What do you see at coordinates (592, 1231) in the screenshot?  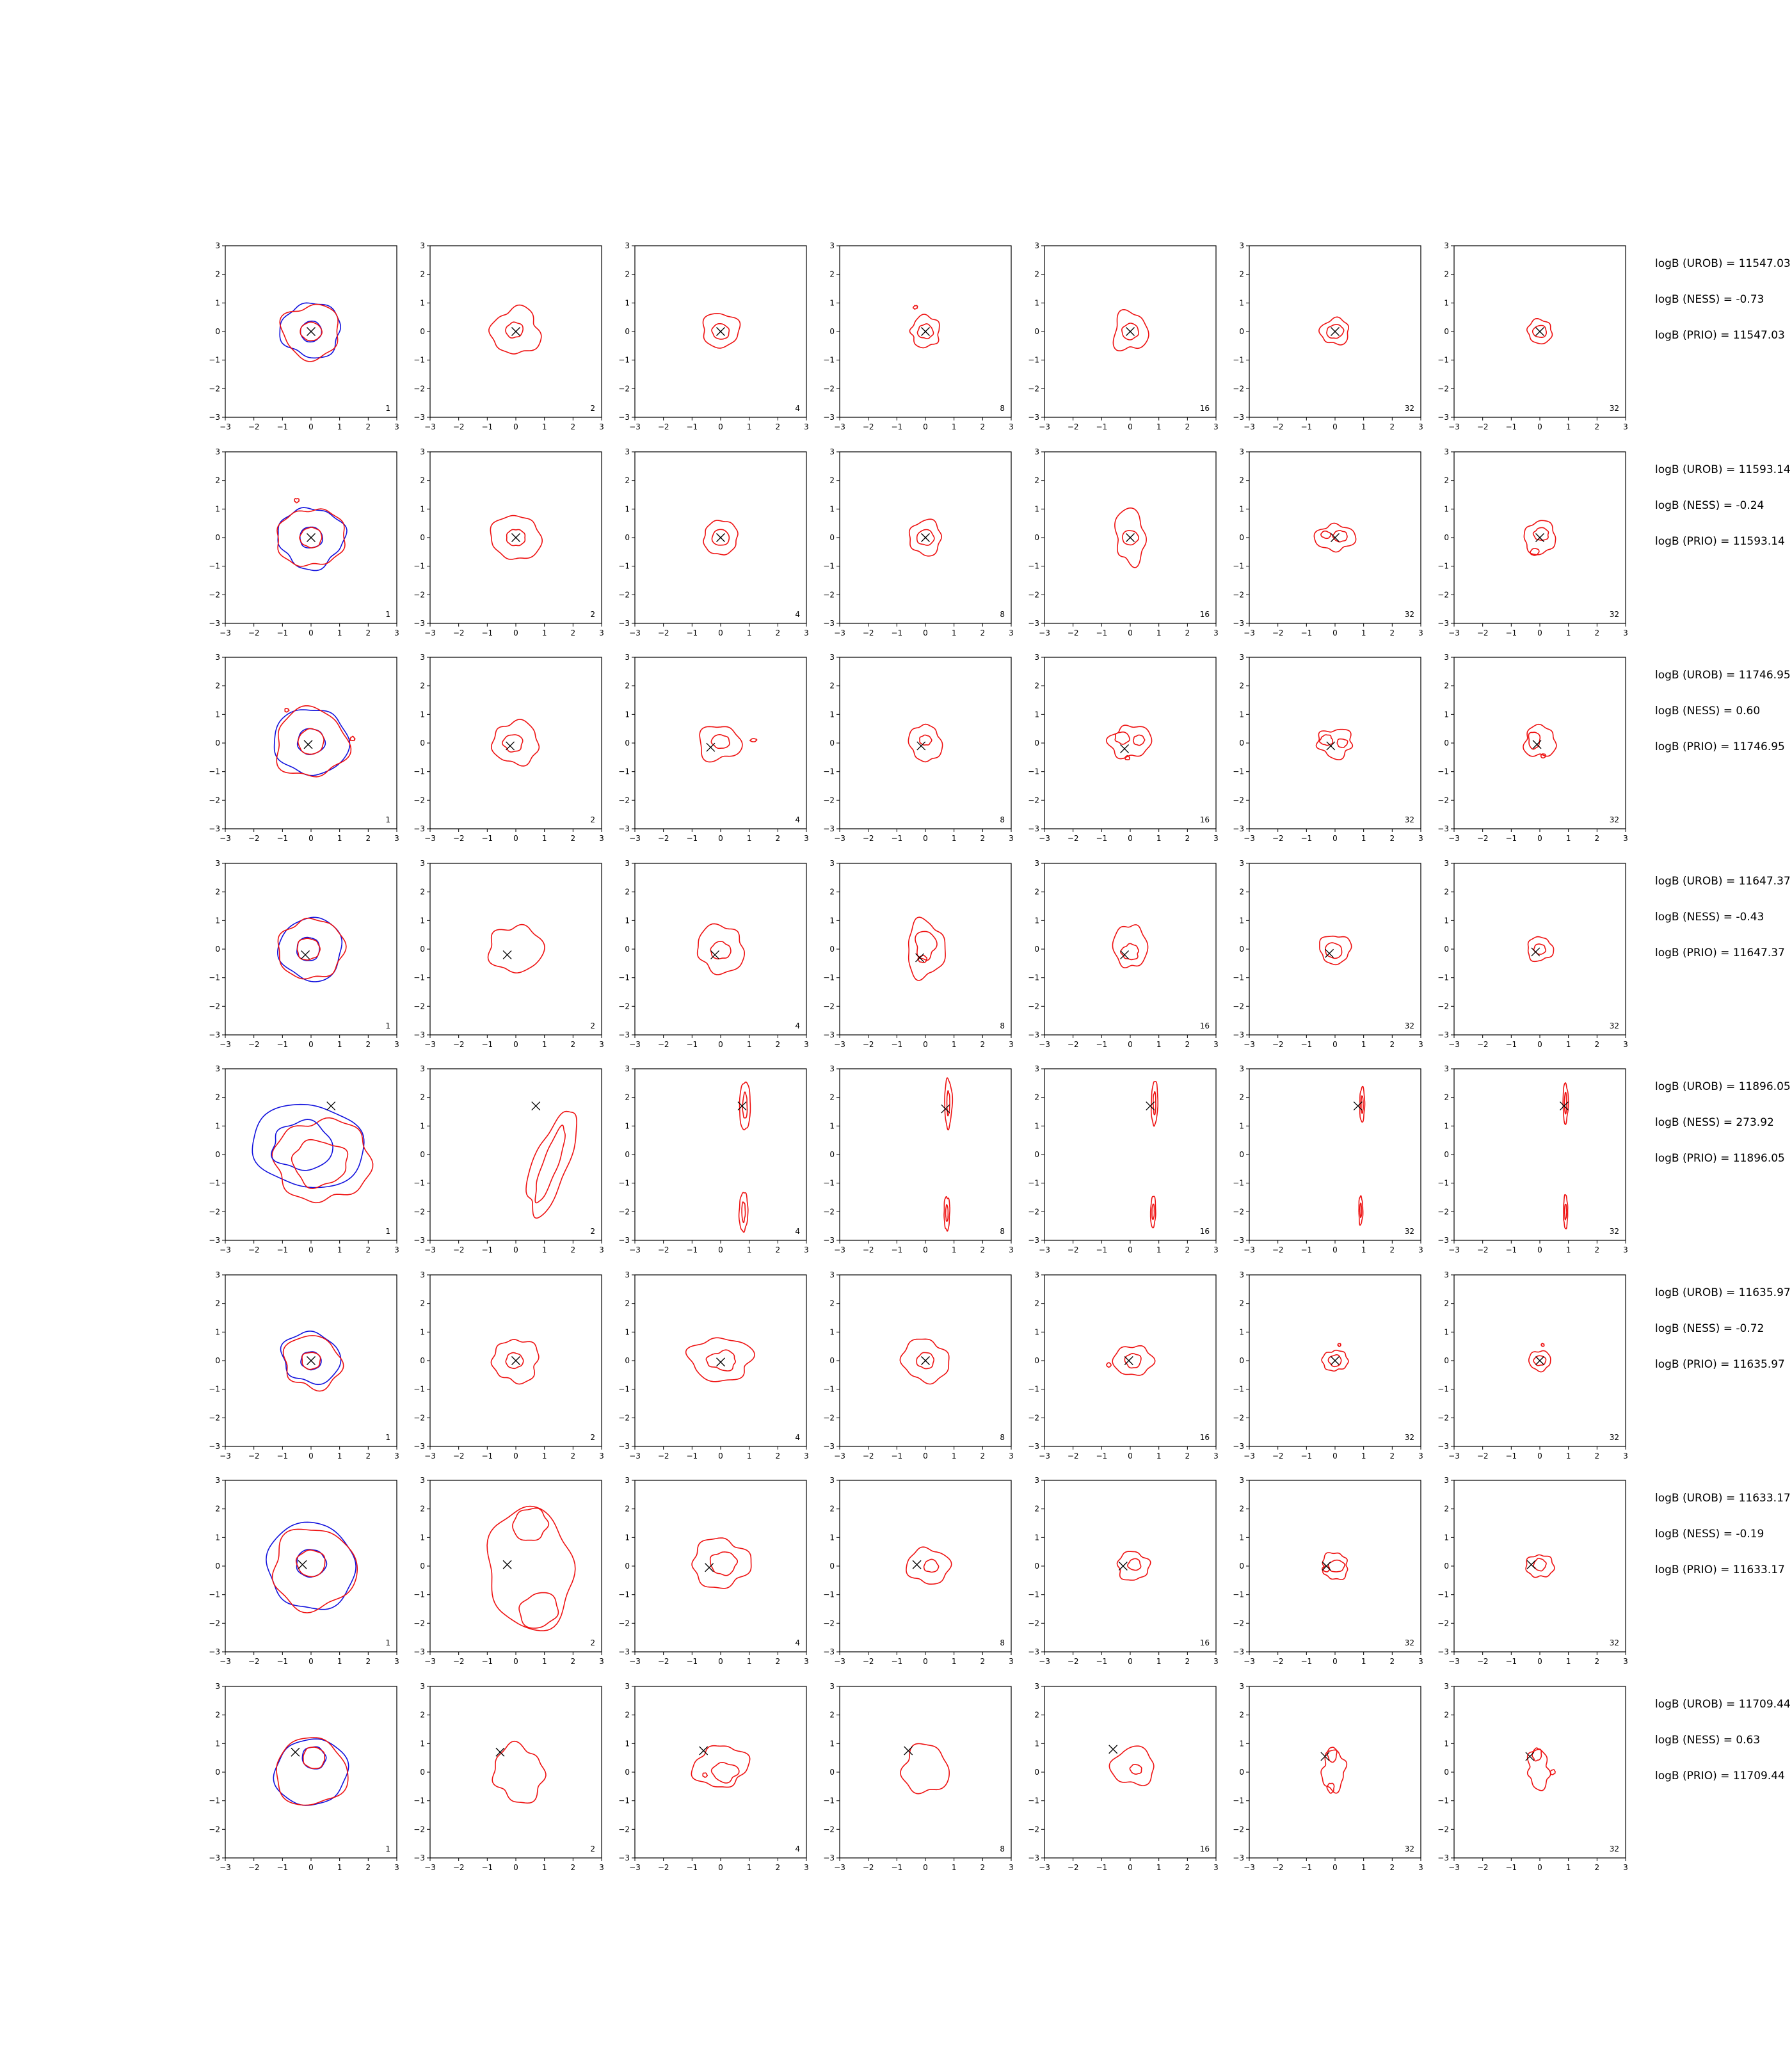 I see `corner-label: 2` at bounding box center [592, 1231].